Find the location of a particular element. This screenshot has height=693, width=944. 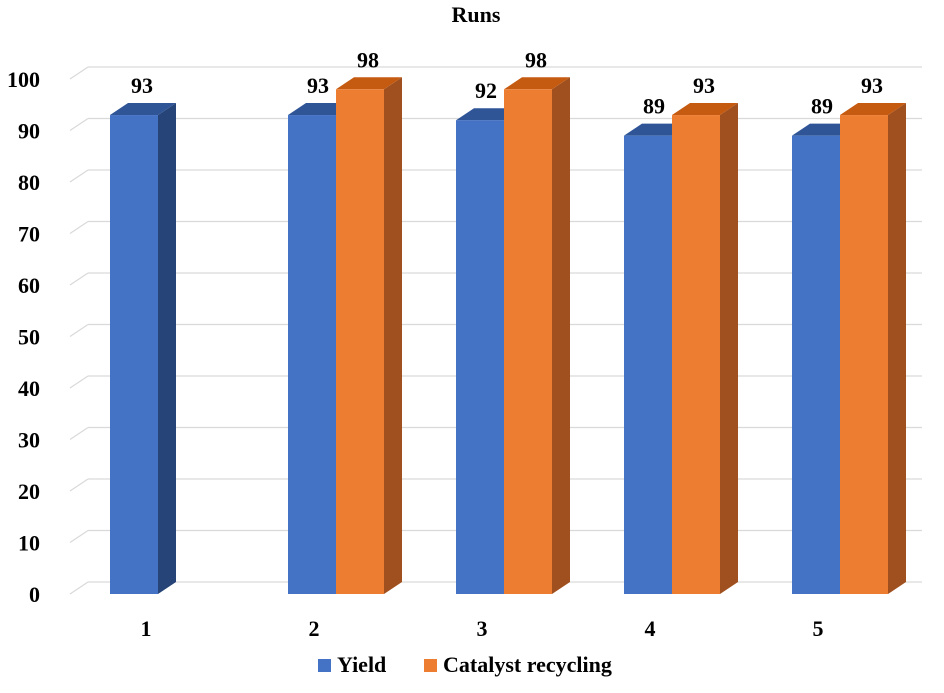

legend: Yield Catalyst recycling is located at coordinates (465, 664).